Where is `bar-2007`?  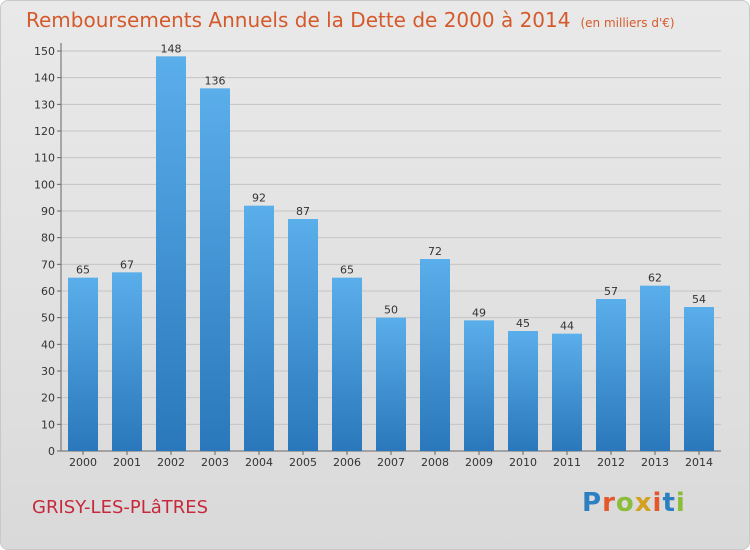
bar-2007 is located at coordinates (391, 384).